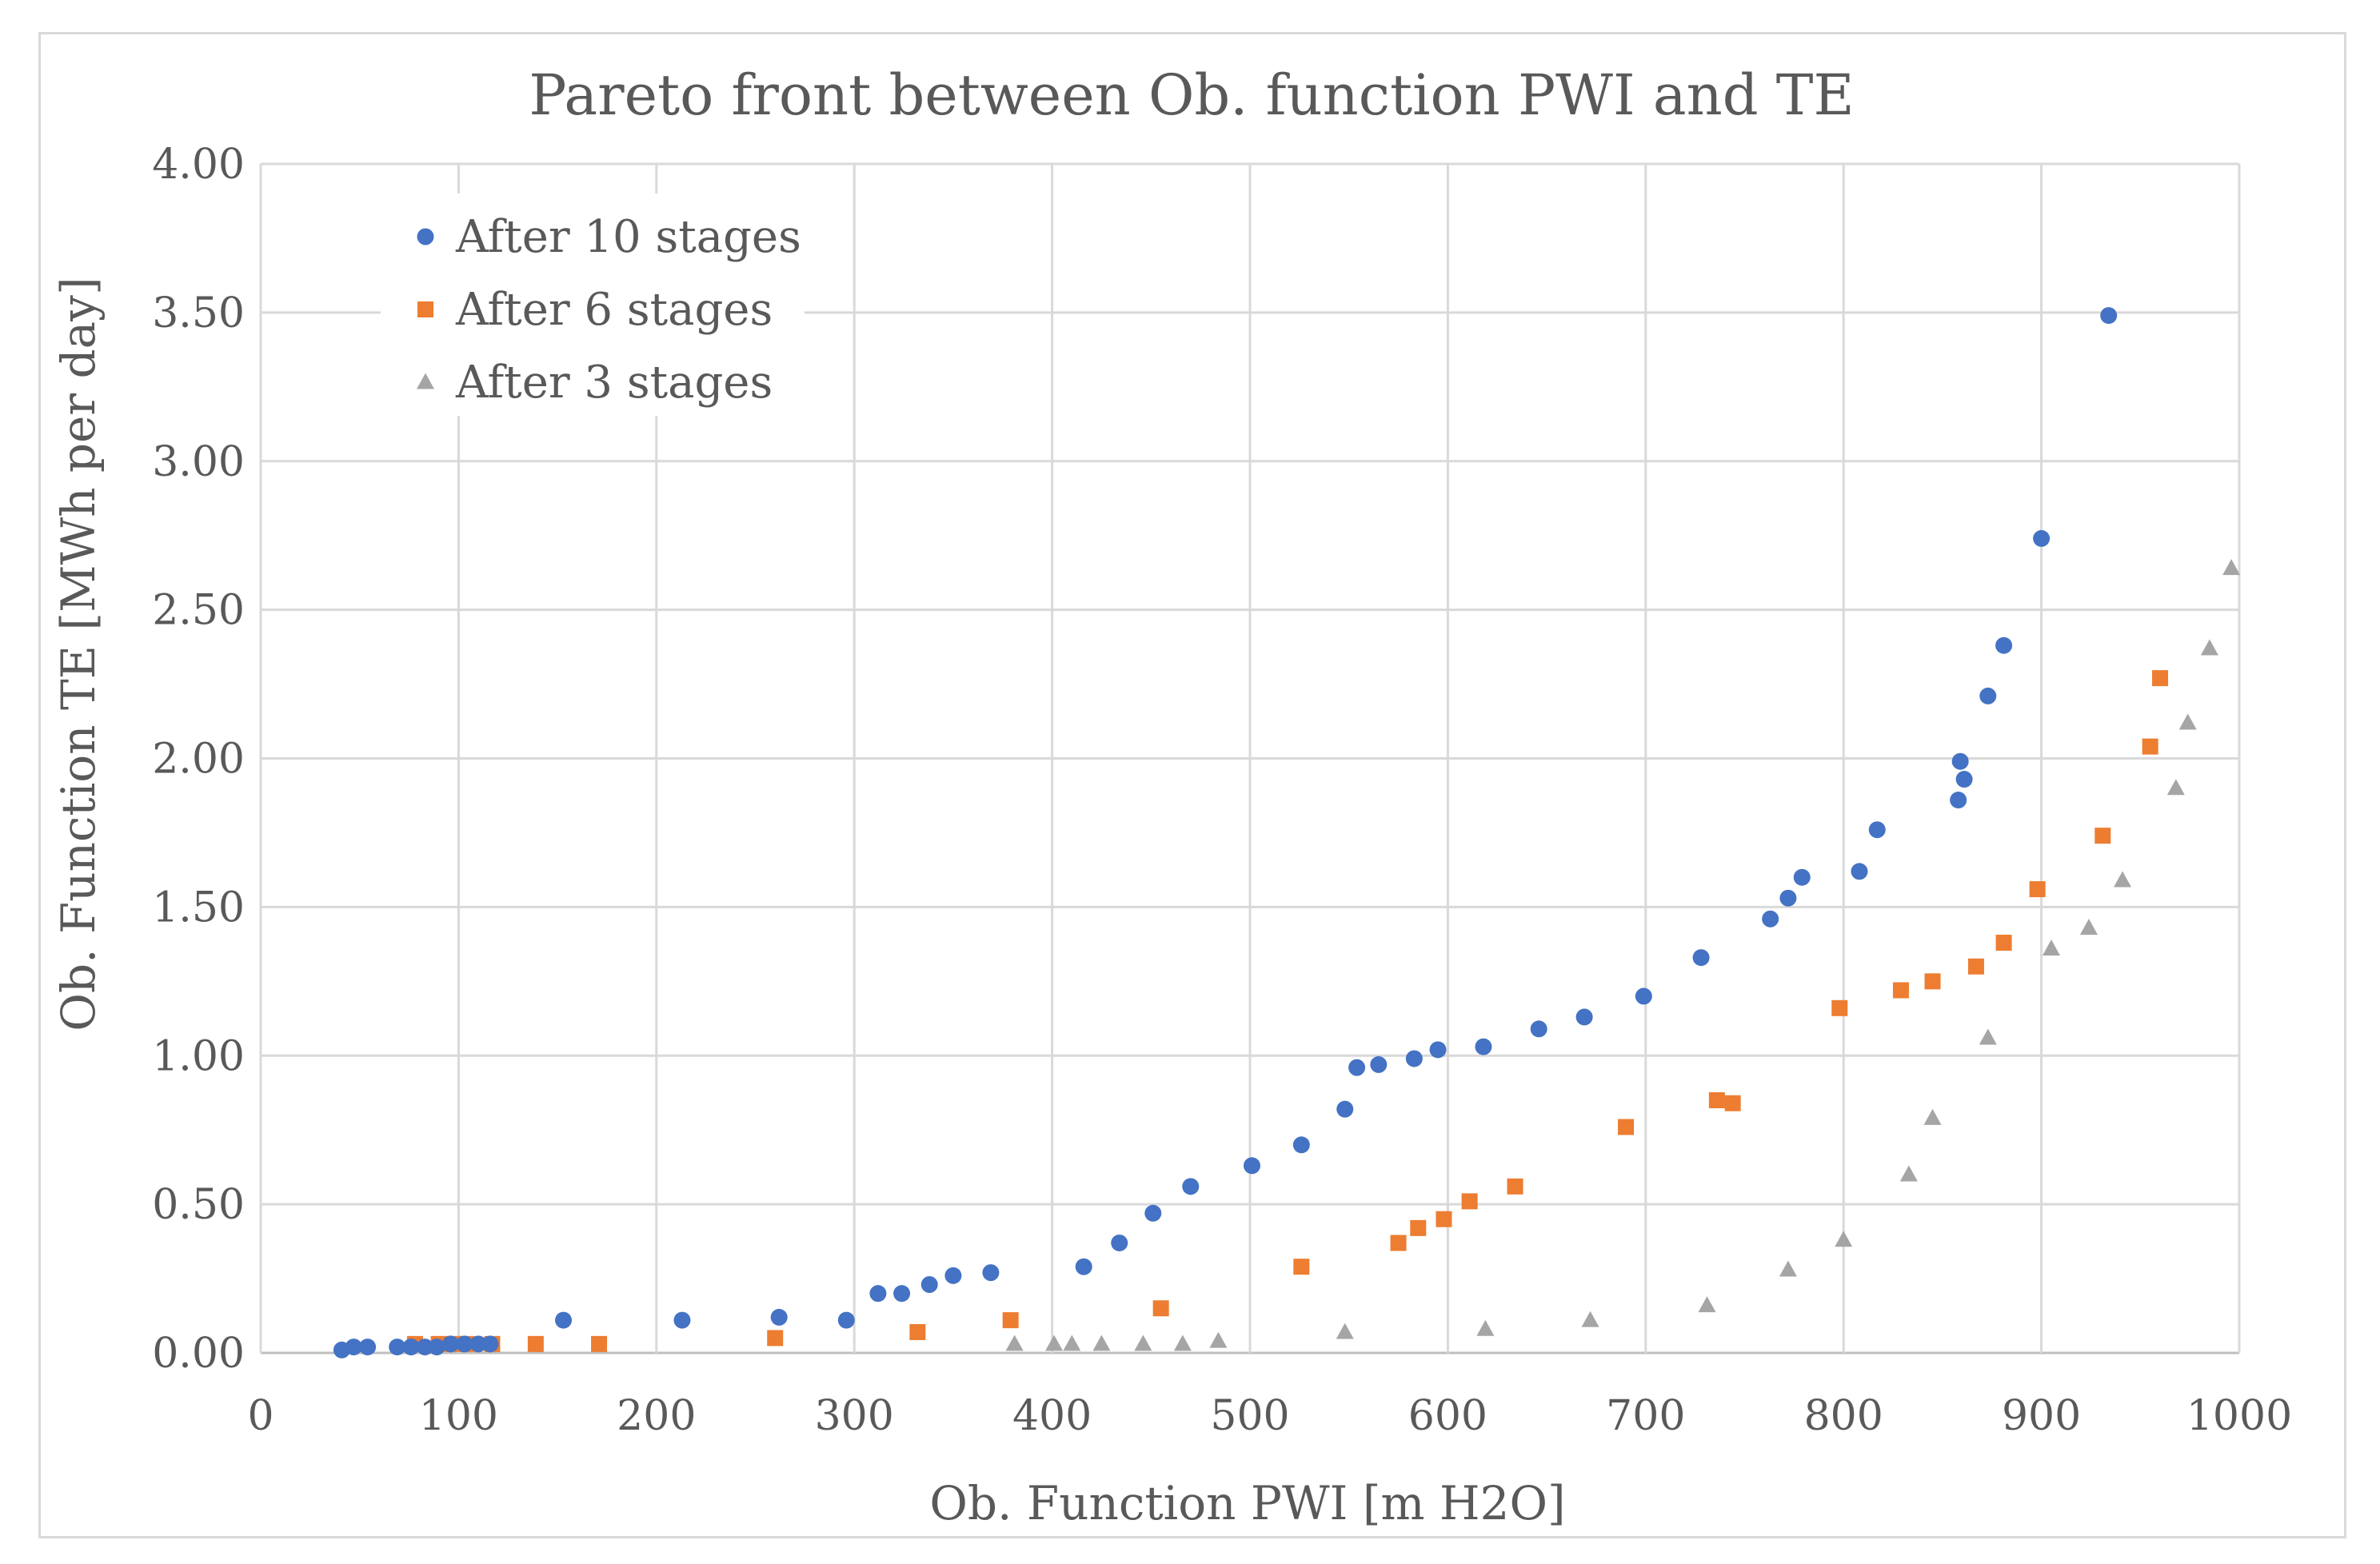 This screenshot has height=1564, width=2380. Describe the element at coordinates (2239, 1416) in the screenshot. I see `x-tick-label: 1000` at that location.